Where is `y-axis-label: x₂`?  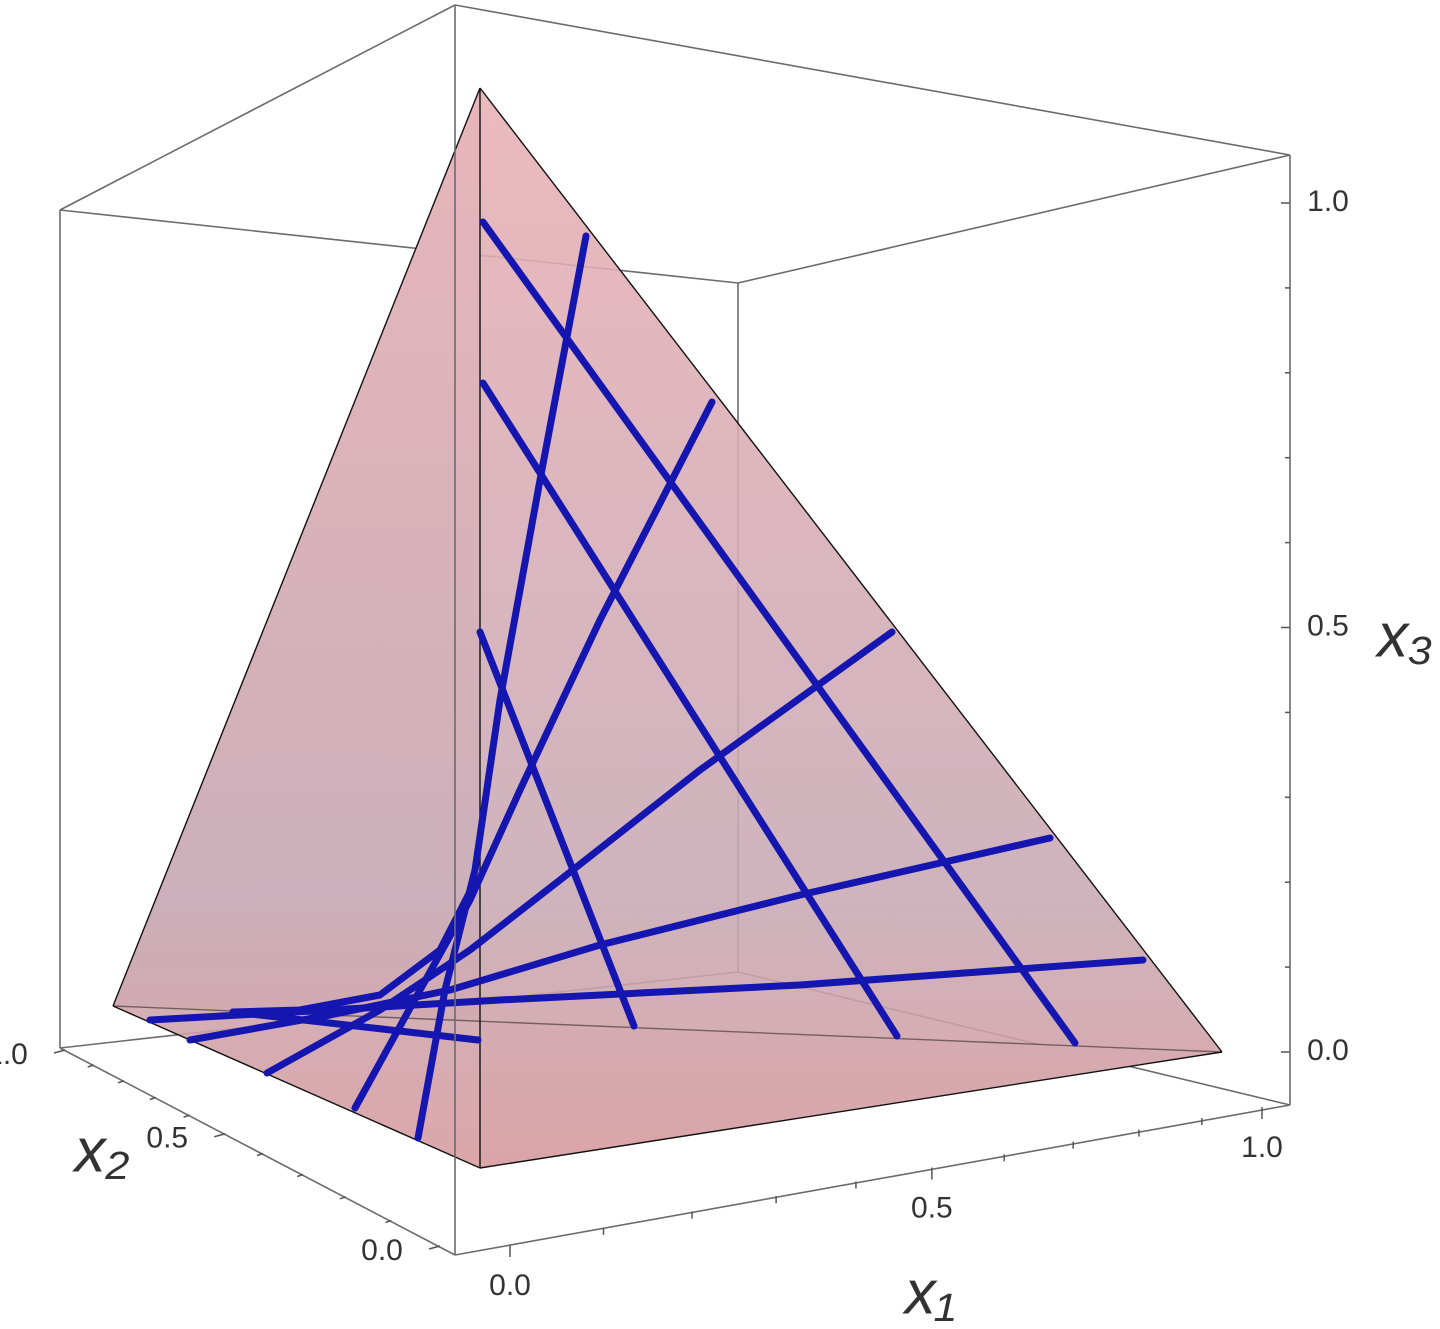
y-axis-label: x₂ is located at coordinates (101, 1150).